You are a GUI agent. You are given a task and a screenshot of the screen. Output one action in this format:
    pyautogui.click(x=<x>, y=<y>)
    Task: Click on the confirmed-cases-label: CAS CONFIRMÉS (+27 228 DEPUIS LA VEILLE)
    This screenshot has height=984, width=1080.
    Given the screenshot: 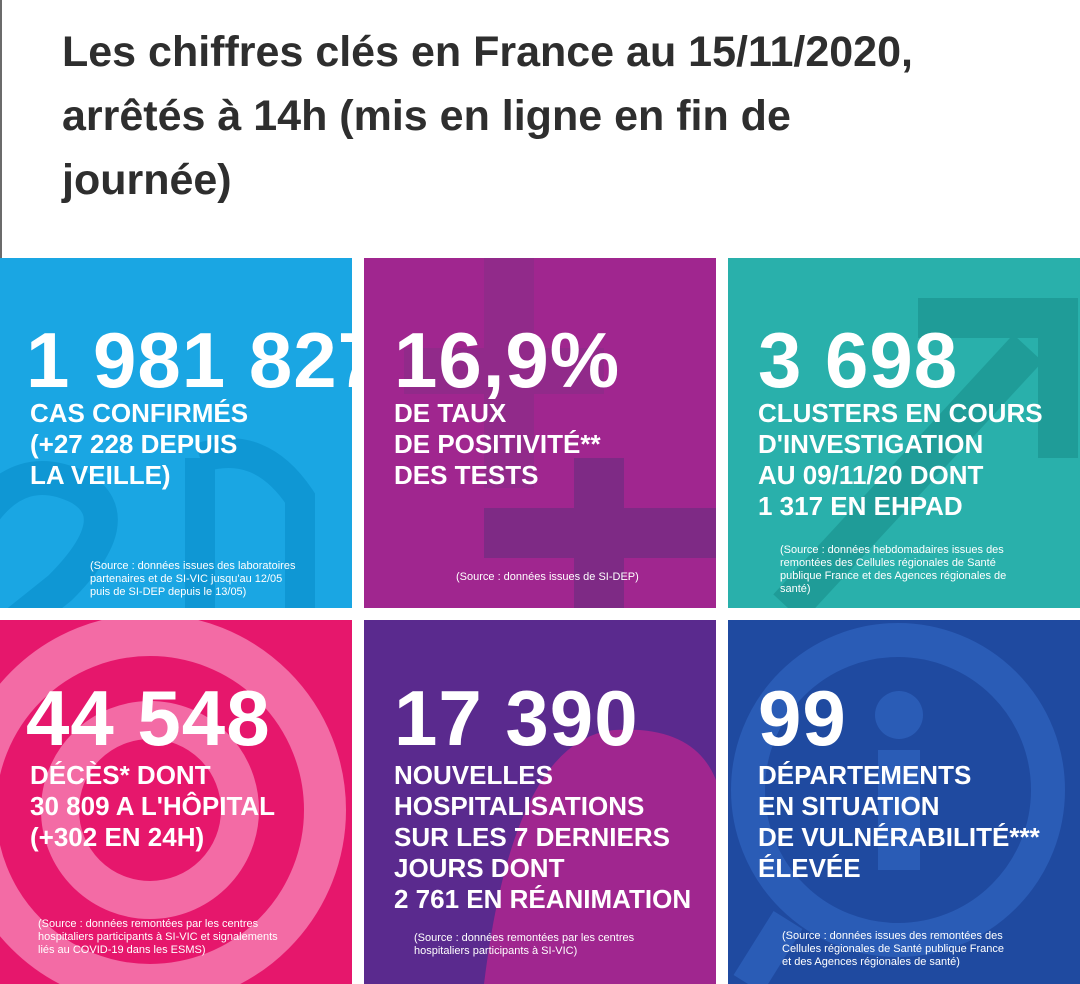 What is the action you would take?
    pyautogui.click(x=139, y=444)
    